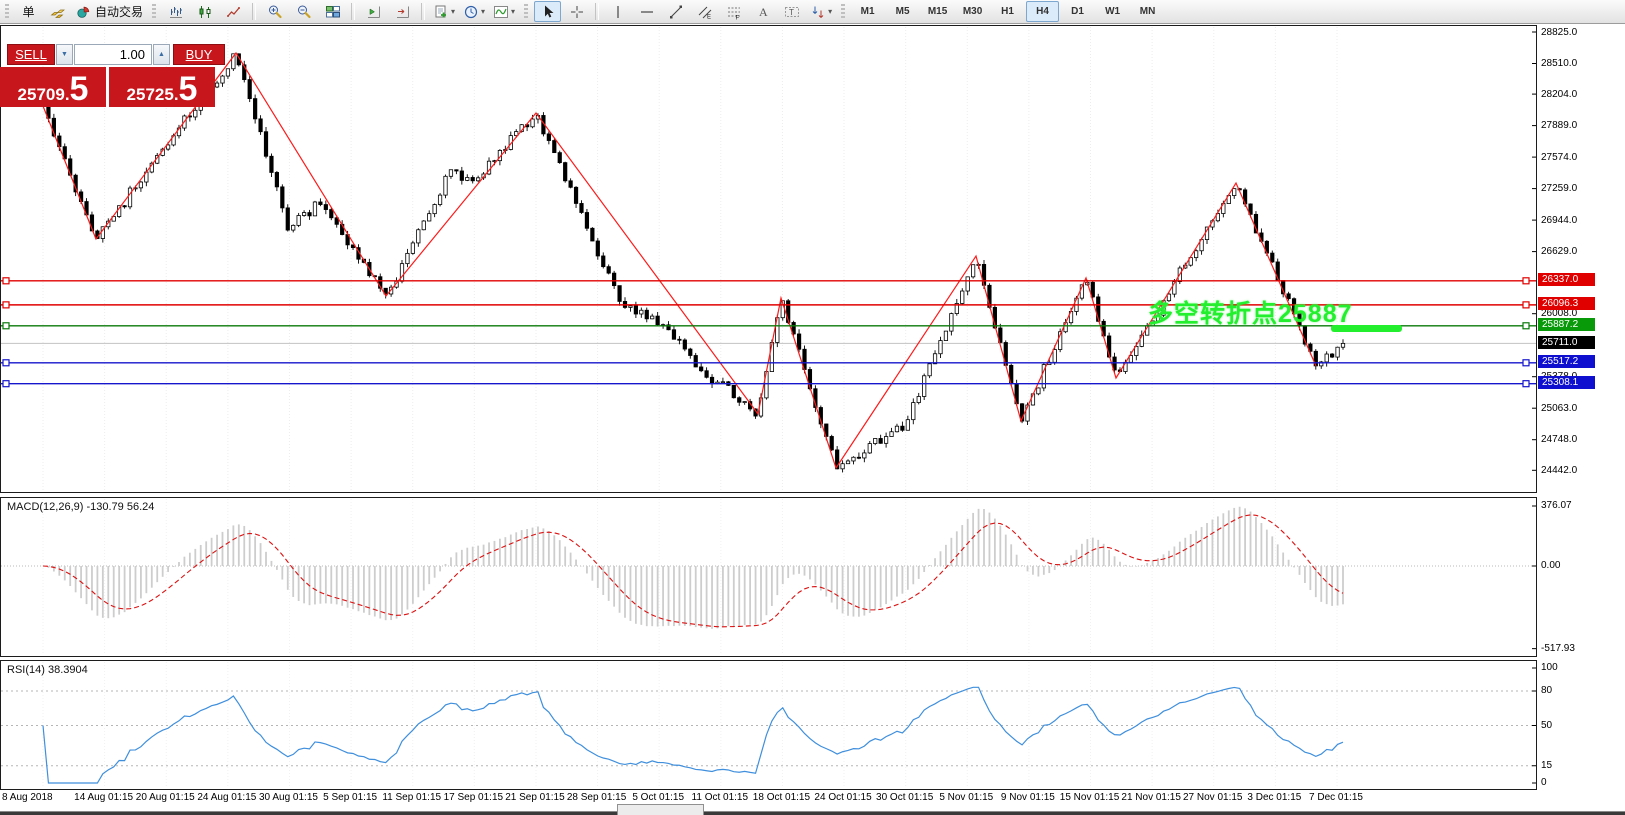 Image resolution: width=1625 pixels, height=815 pixels. I want to click on hline-price-badge: 25308.1, so click(1566, 383).